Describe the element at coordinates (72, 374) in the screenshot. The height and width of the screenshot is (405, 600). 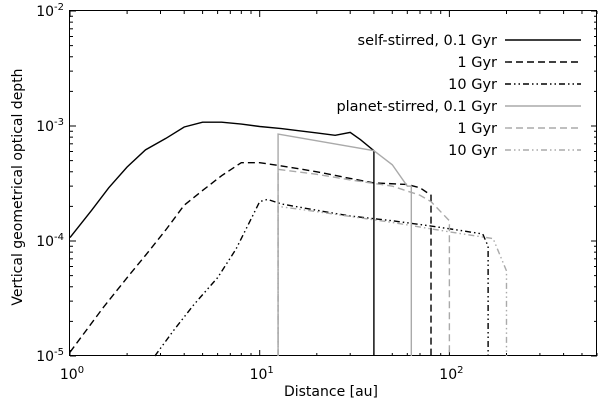
I see `x-tick-label: 100` at that location.